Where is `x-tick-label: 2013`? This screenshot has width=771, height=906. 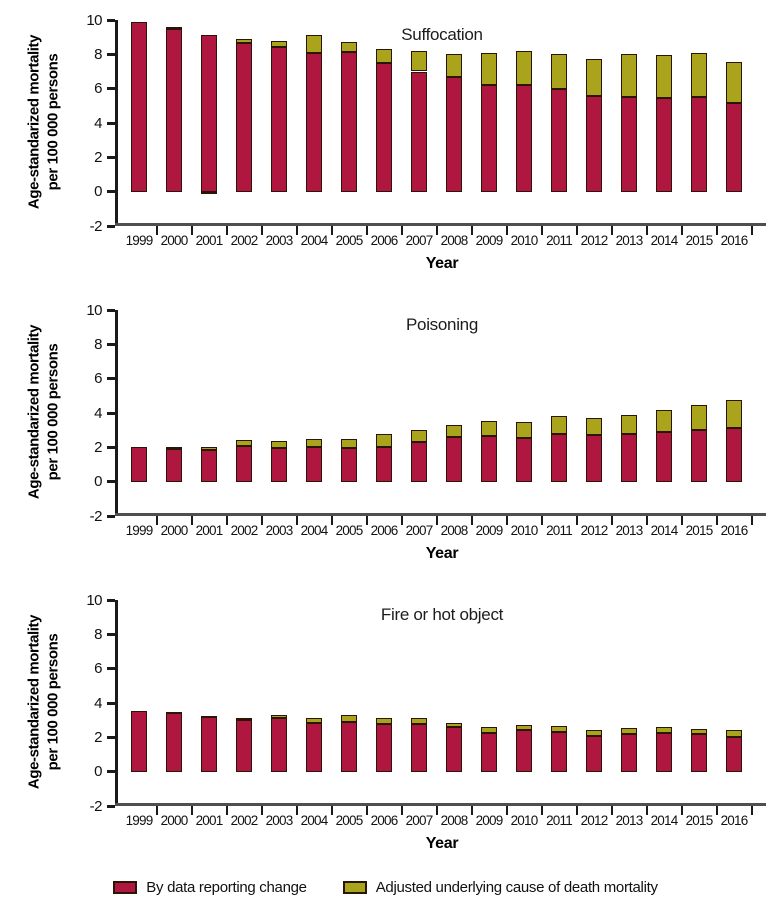 x-tick-label: 2013 is located at coordinates (629, 530).